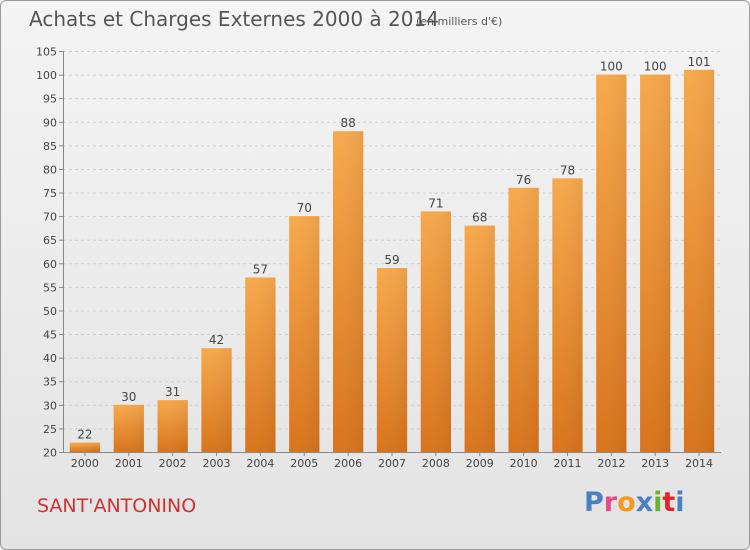  What do you see at coordinates (348, 291) in the screenshot?
I see `bar-shade-2006` at bounding box center [348, 291].